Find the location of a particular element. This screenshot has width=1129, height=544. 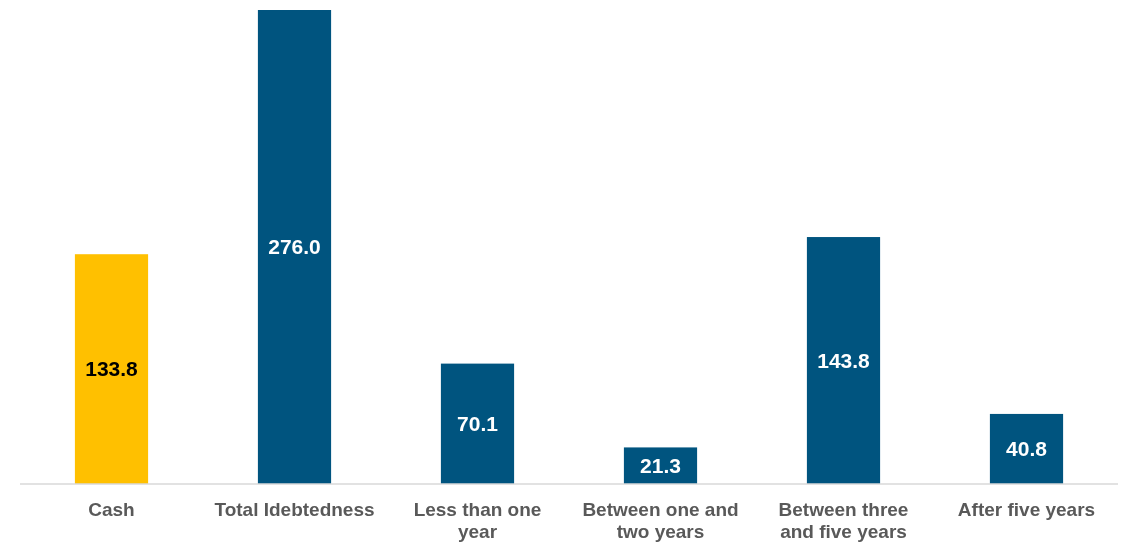

data-label: 21.3 is located at coordinates (660, 466).